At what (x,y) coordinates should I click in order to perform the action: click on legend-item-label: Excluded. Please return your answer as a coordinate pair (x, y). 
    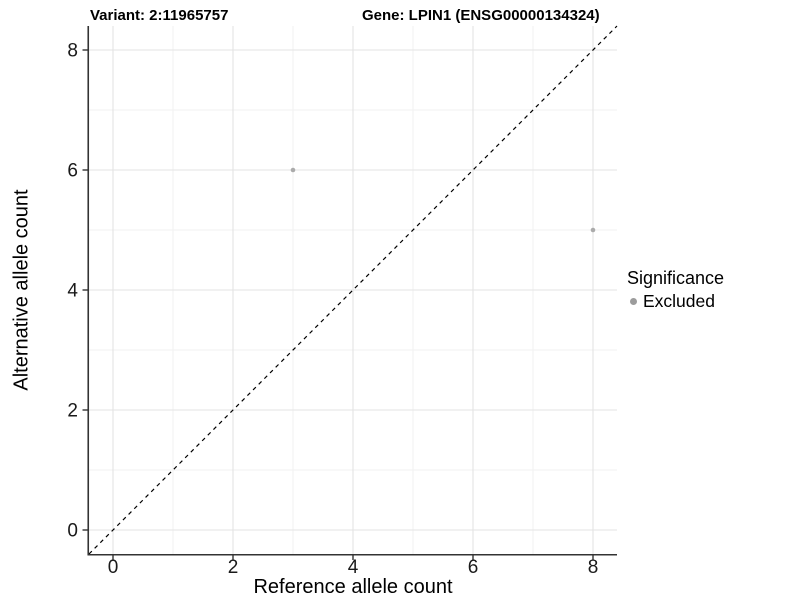
    Looking at the image, I should click on (679, 301).